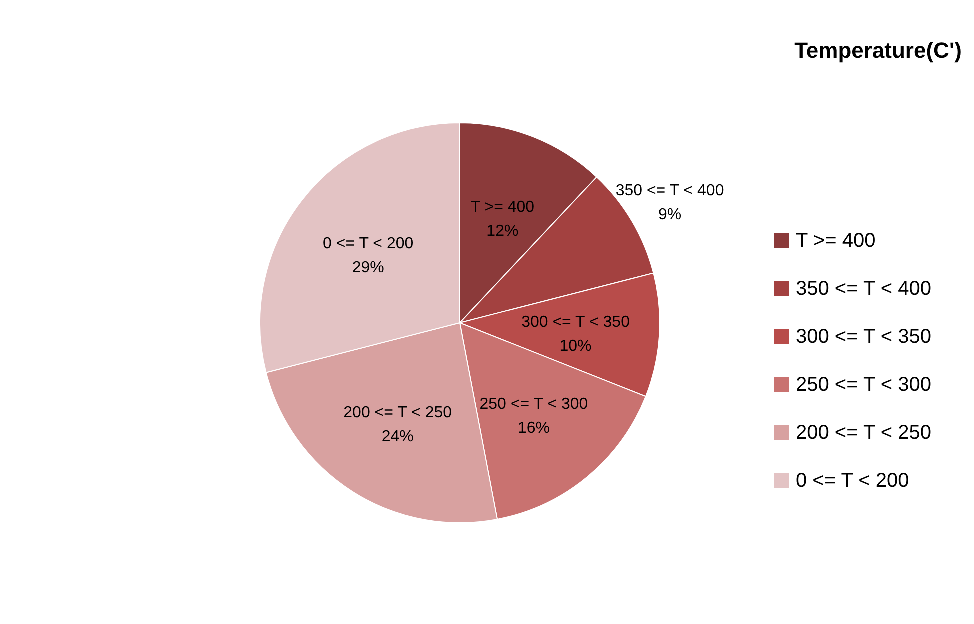  Describe the element at coordinates (502, 231) in the screenshot. I see `data-label: 12%` at that location.